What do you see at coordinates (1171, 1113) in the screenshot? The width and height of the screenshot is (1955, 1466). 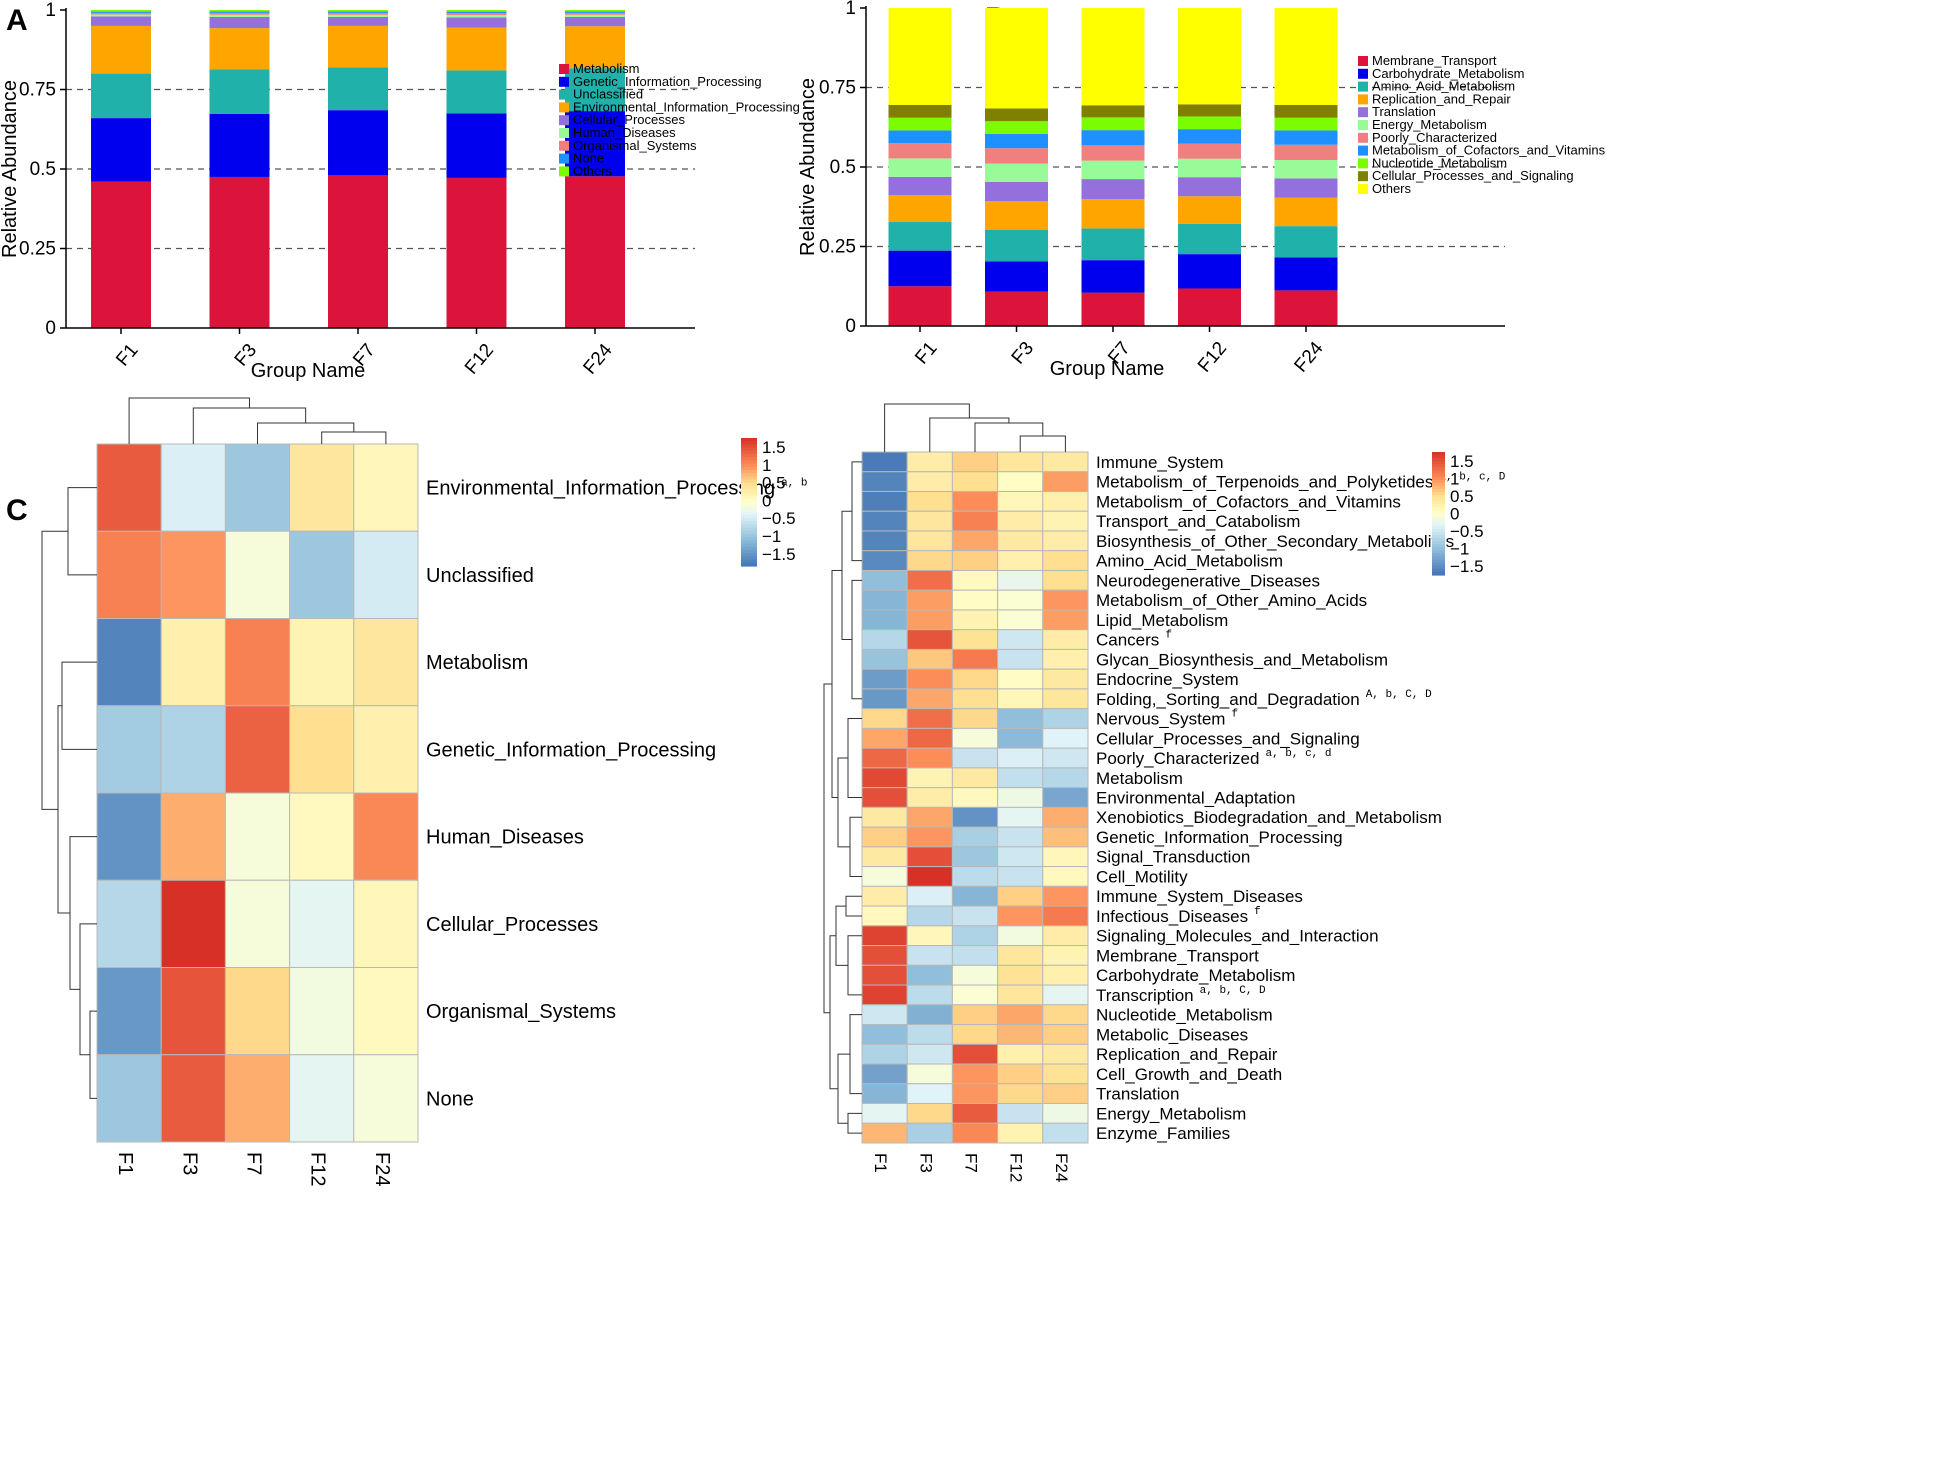 I see `row-label: Energy_Metabolism` at bounding box center [1171, 1113].